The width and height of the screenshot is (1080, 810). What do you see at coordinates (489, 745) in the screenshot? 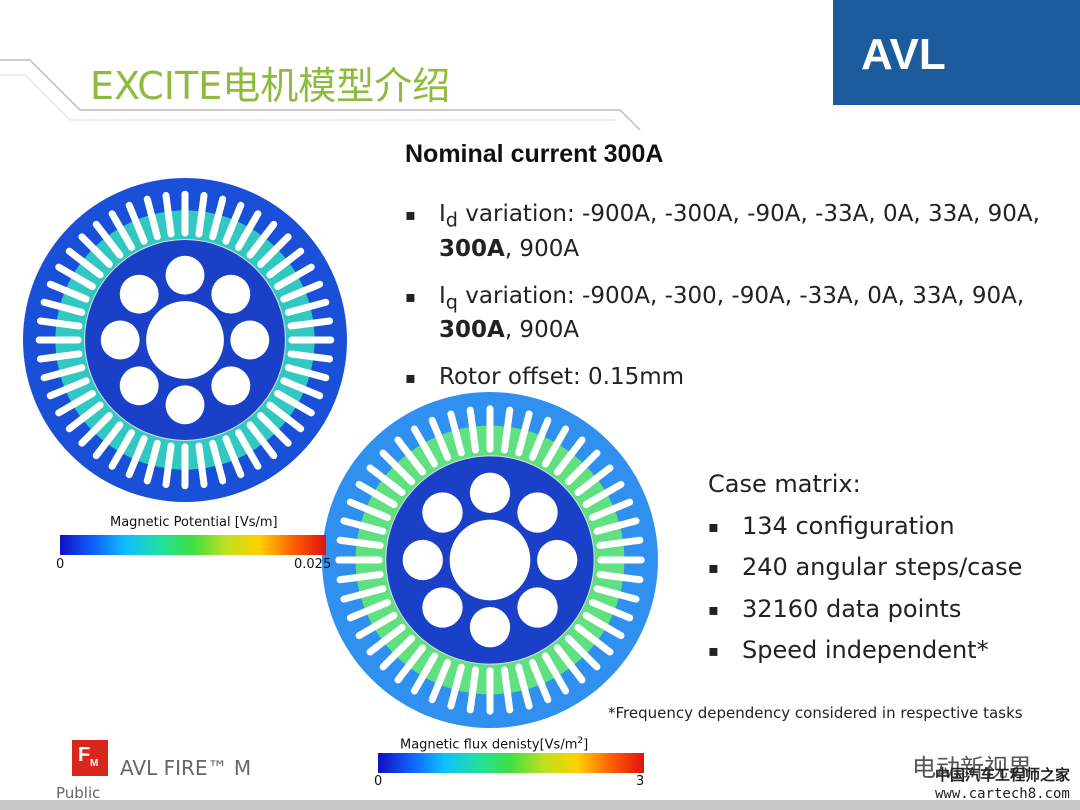
I see `text: Magnetic flux denisty[Vs/m` at bounding box center [489, 745].